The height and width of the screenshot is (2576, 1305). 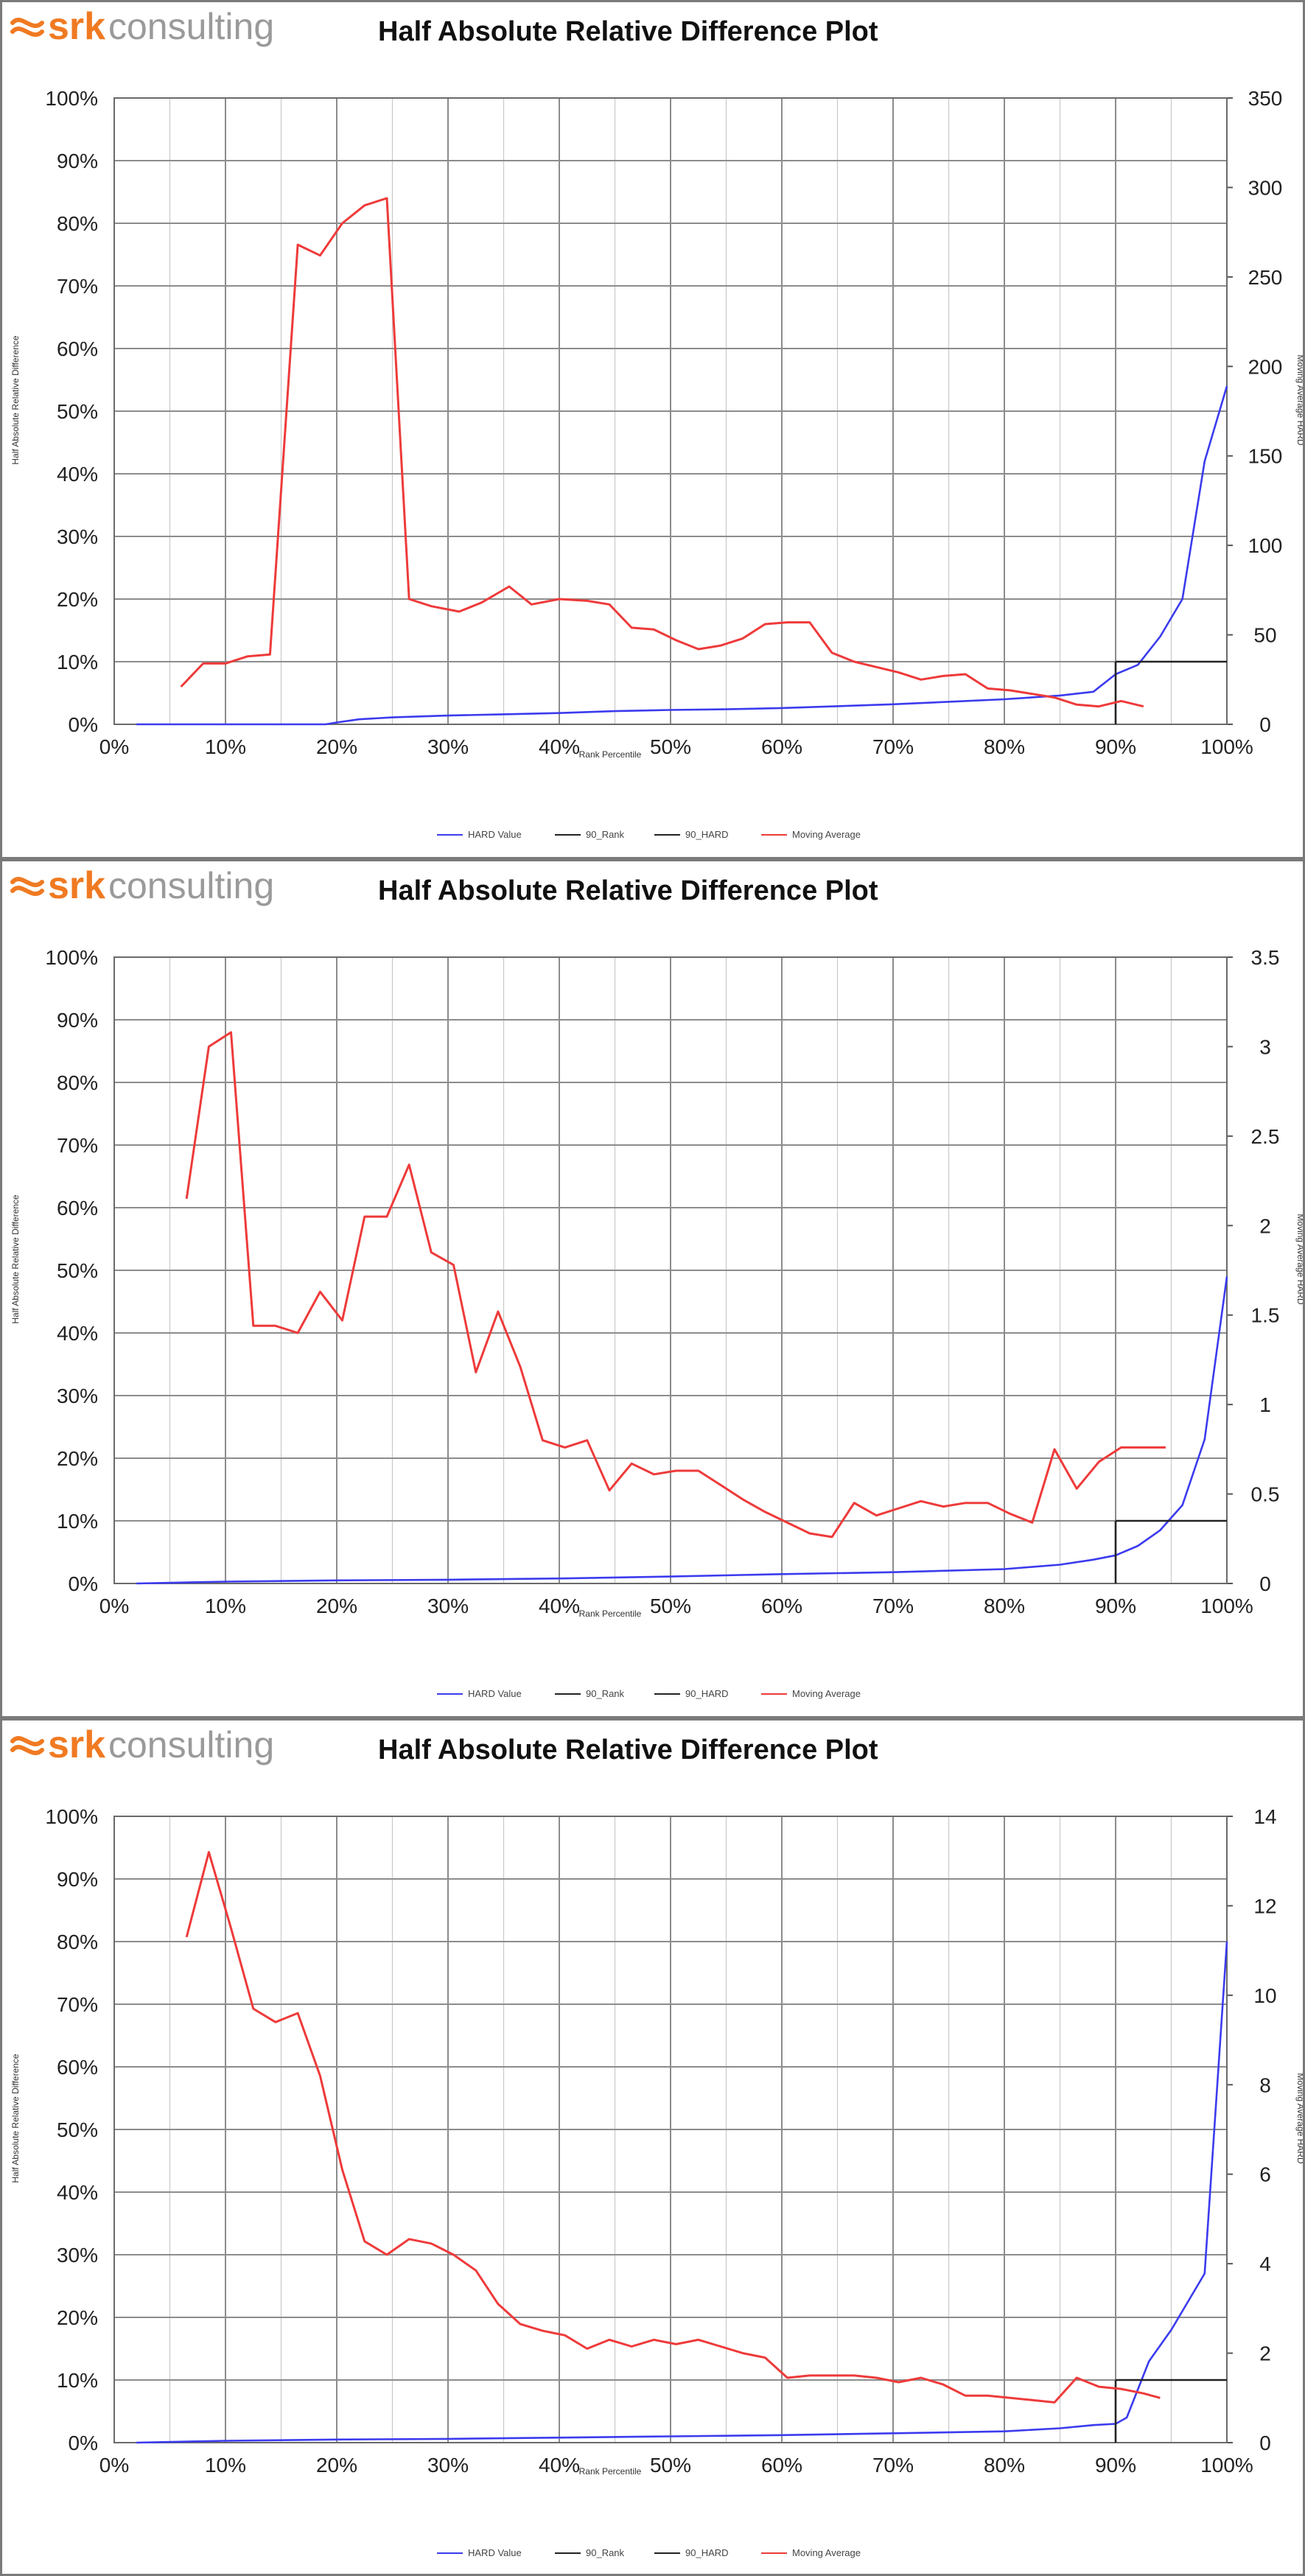 I want to click on legend-90hard: 90_HARD, so click(x=707, y=1694).